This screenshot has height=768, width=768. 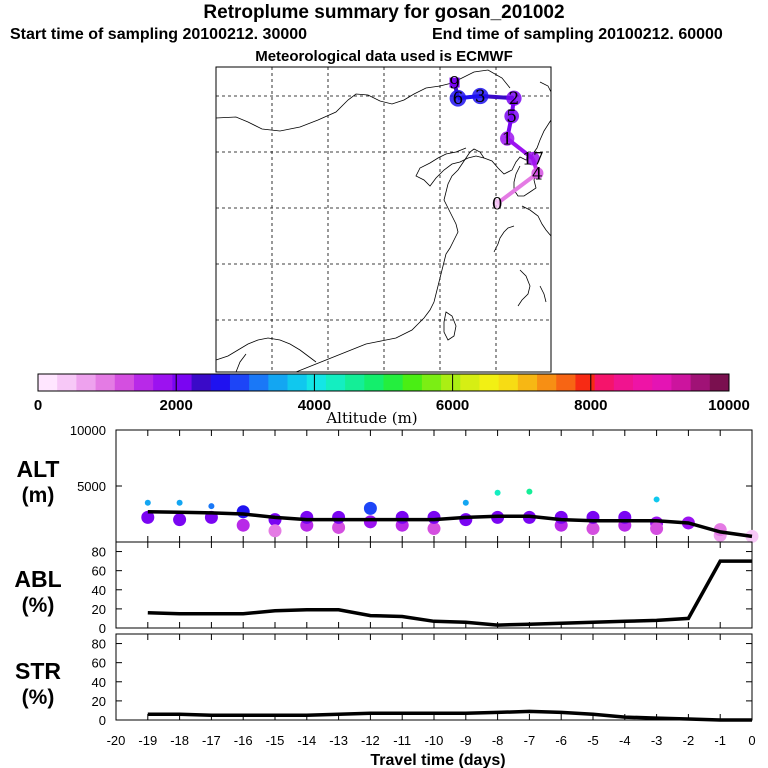 What do you see at coordinates (99, 552) in the screenshot?
I see `y-tick-label: 80` at bounding box center [99, 552].